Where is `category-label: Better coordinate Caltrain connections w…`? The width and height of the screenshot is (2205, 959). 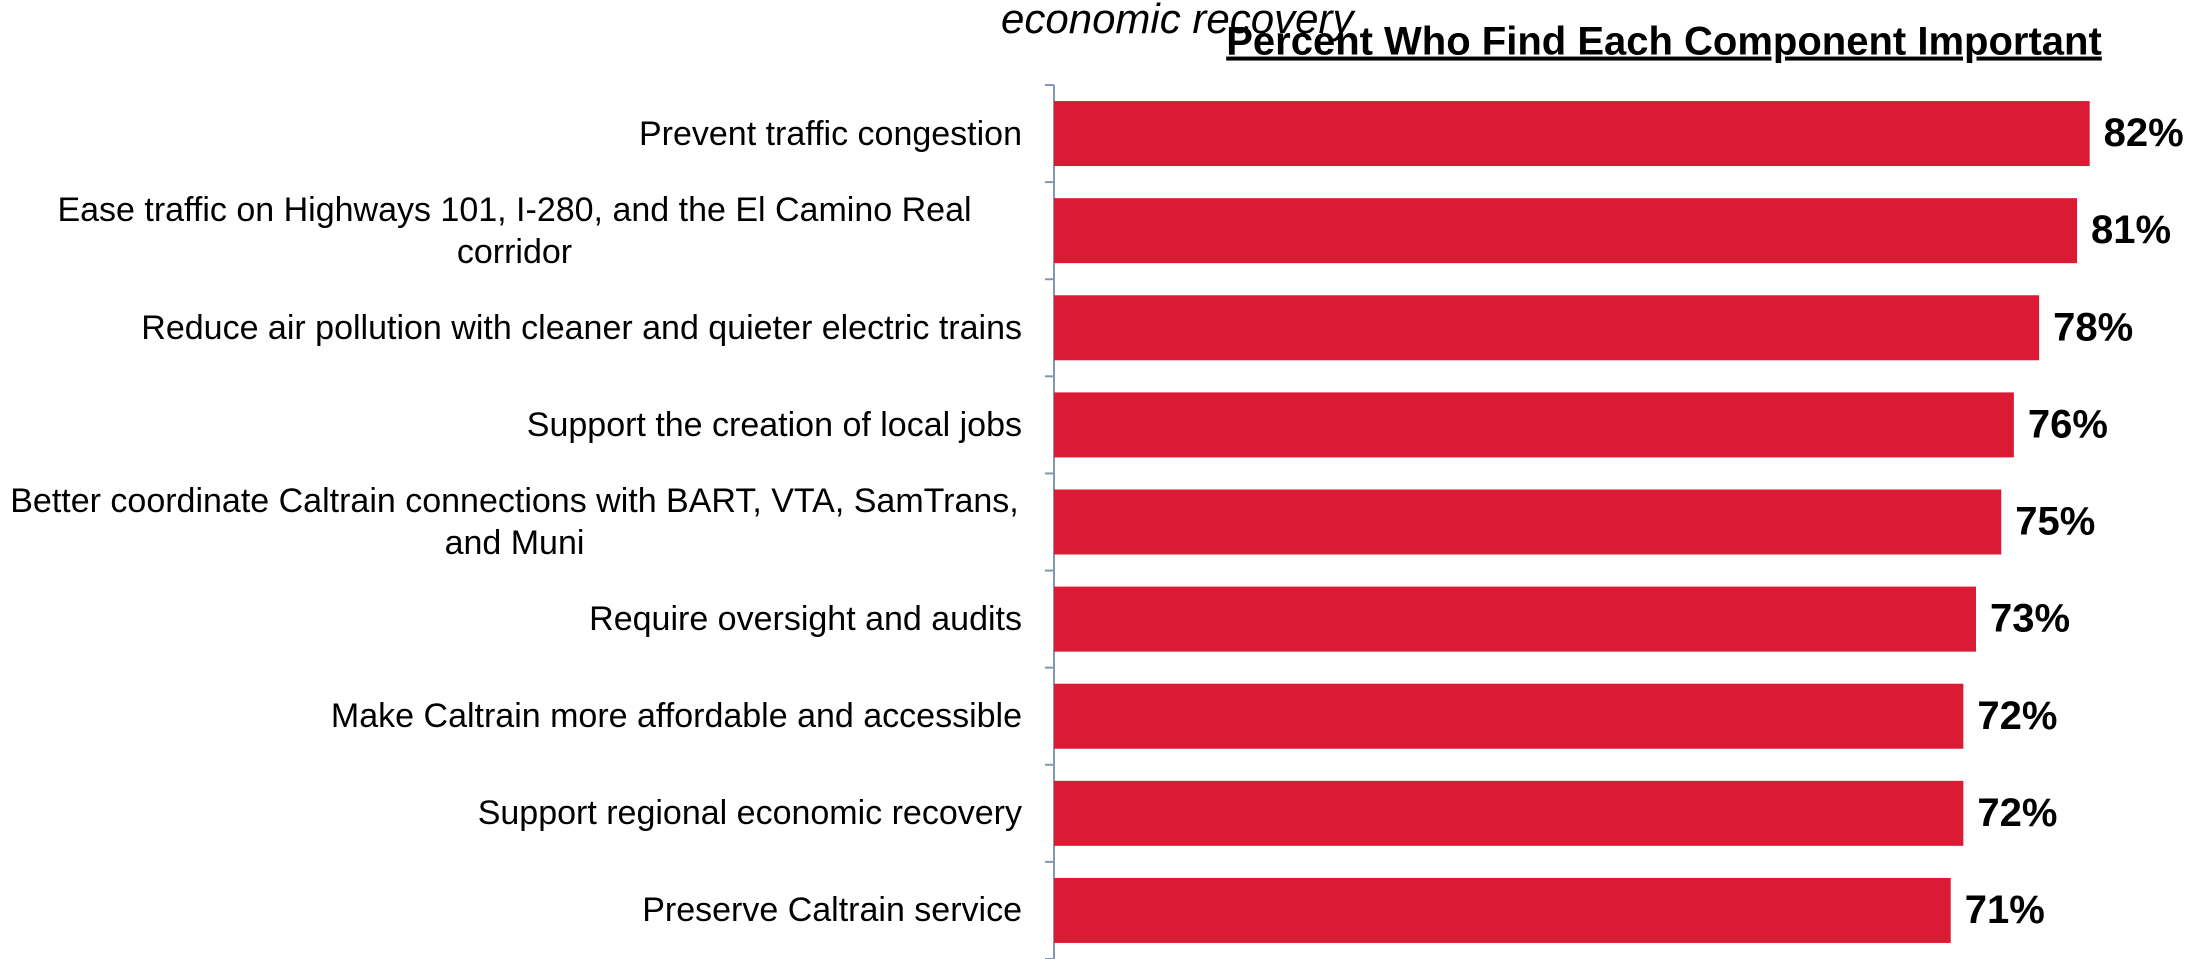
category-label: Better coordinate Caltrain connections w… is located at coordinates (514, 522).